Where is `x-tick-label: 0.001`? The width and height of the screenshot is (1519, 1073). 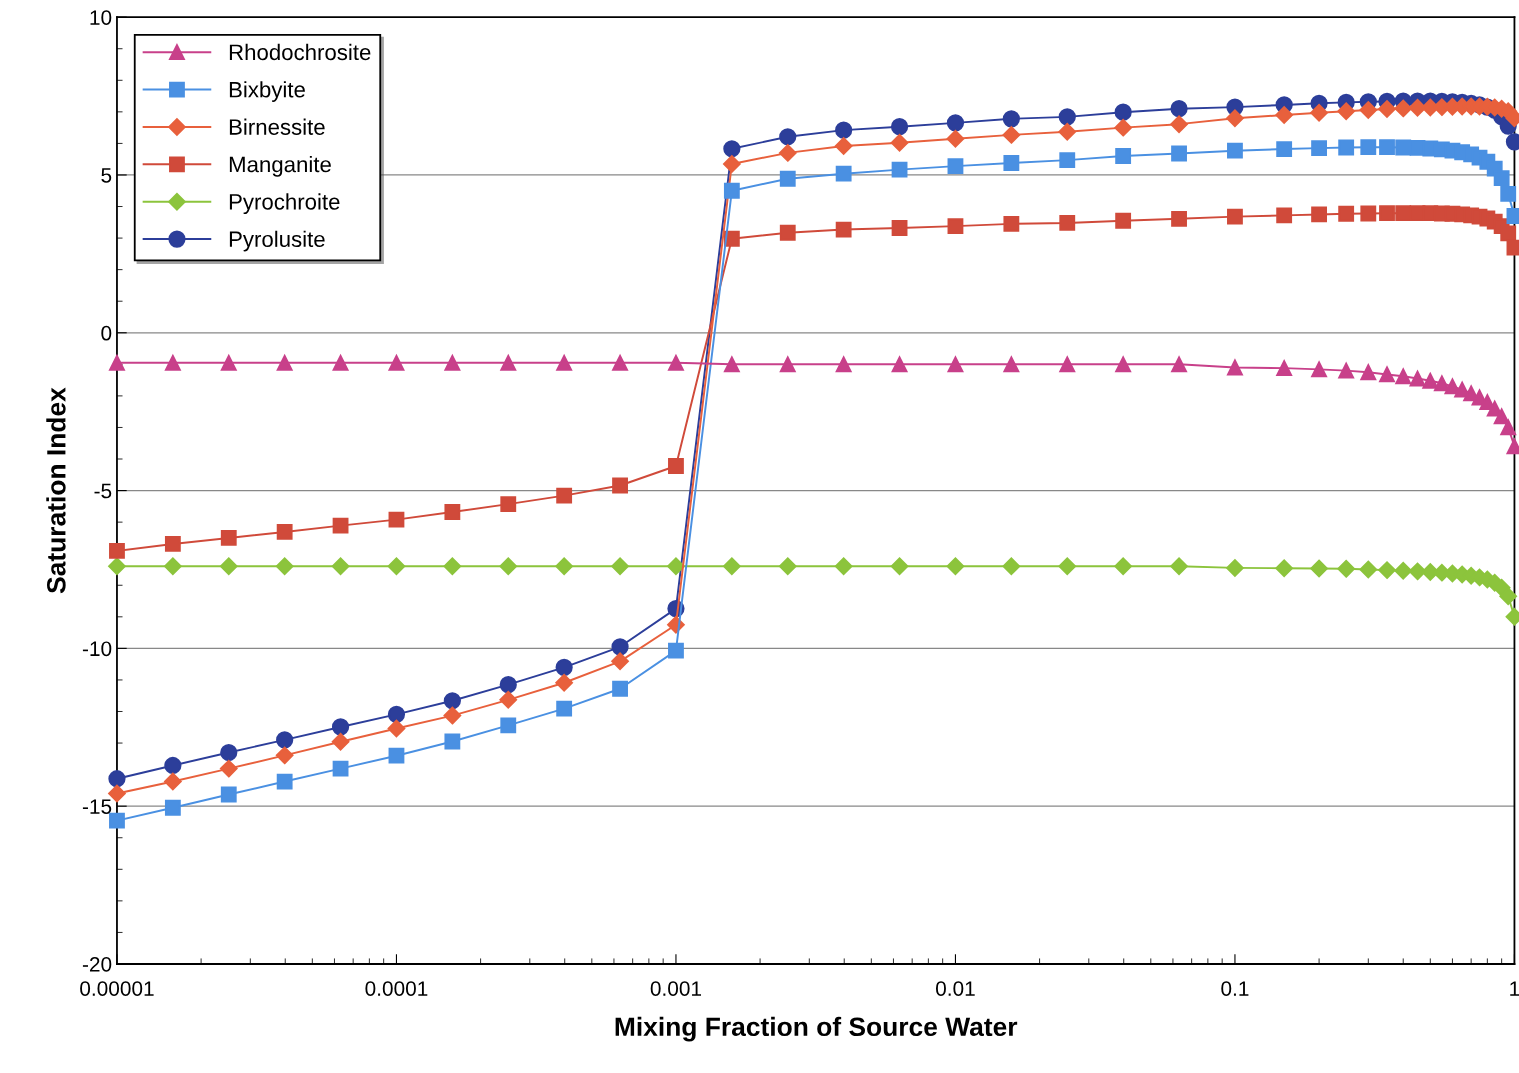
x-tick-label: 0.001 is located at coordinates (676, 988).